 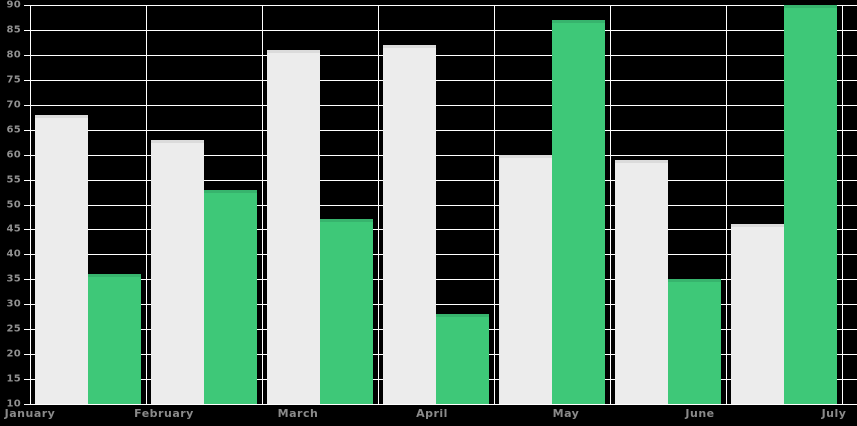 I want to click on bar-gray-series-march, so click(x=293, y=226).